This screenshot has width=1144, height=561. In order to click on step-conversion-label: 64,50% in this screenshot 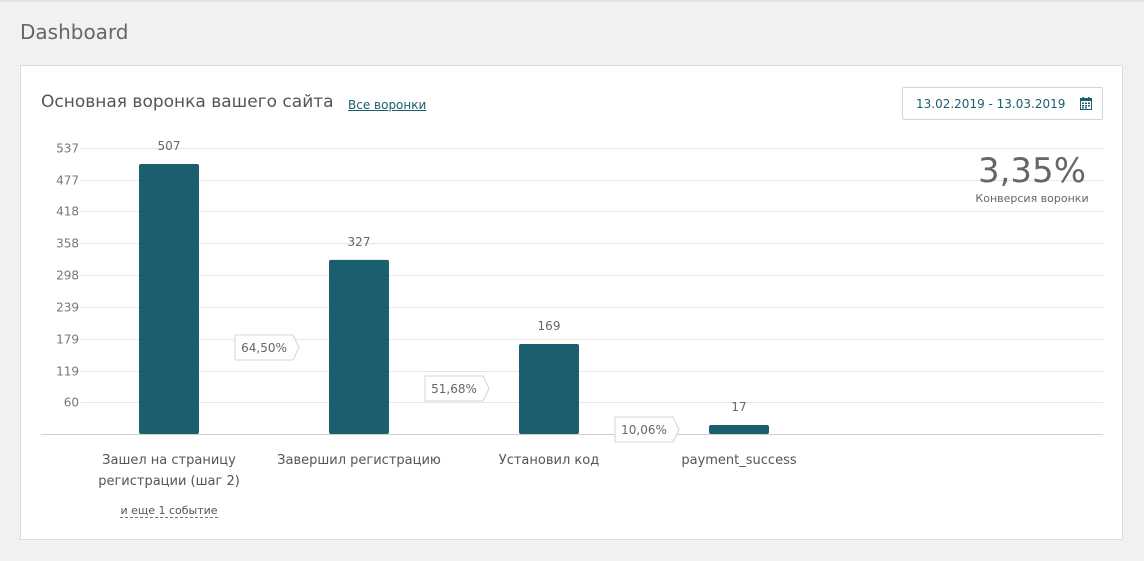, I will do `click(264, 348)`.